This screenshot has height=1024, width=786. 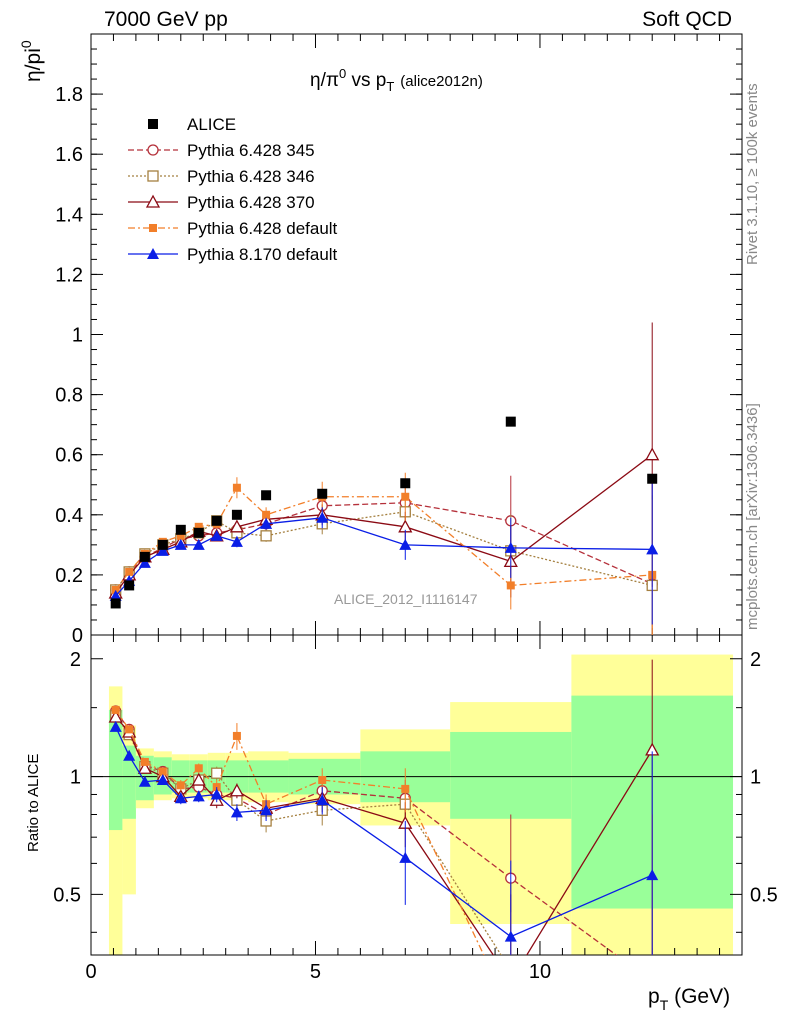 What do you see at coordinates (699, 996) in the screenshot?
I see `xlabel-unit: (GeV)` at bounding box center [699, 996].